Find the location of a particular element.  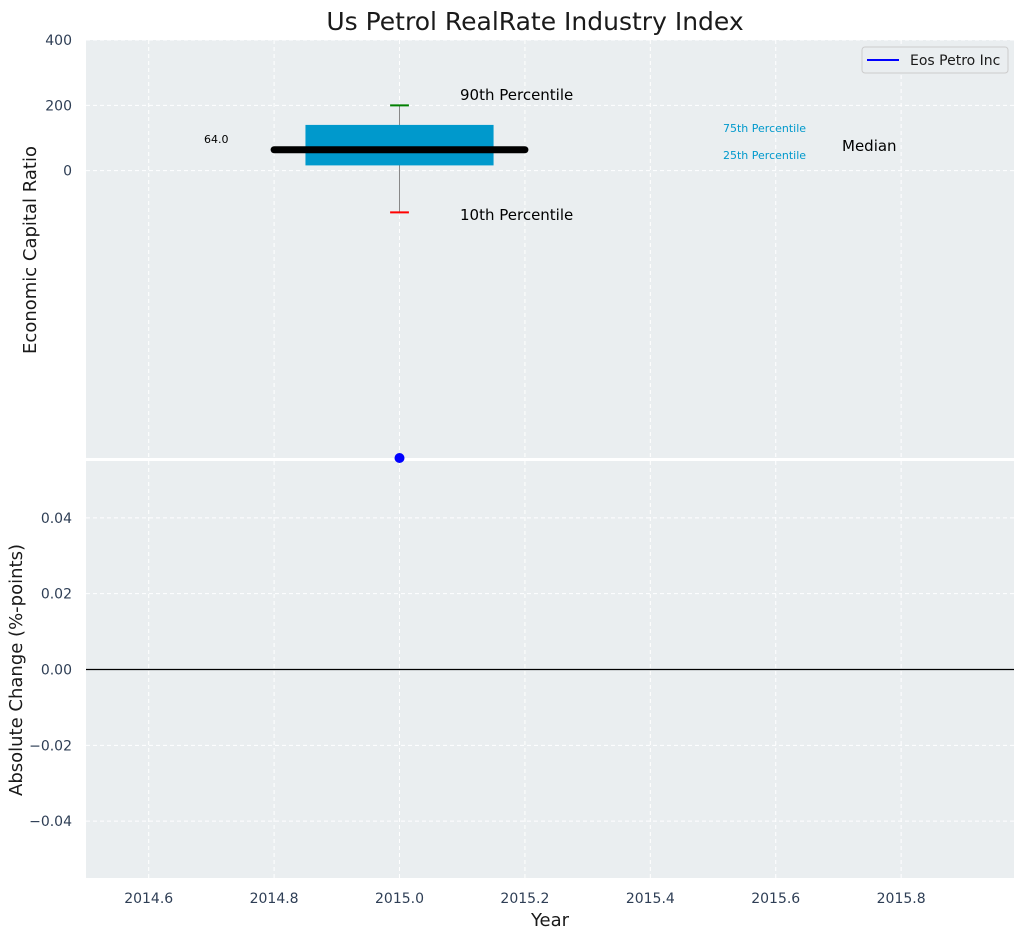

top-y-axis-title: Economic Capital Ratio is located at coordinates (30, 250).